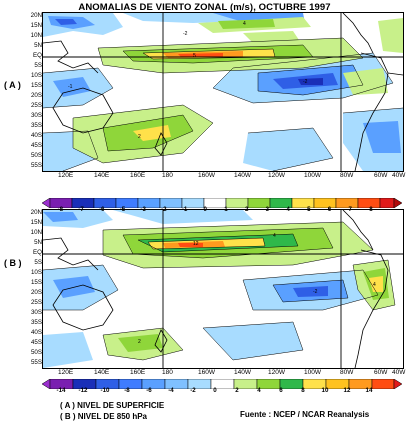 This screenshot has width=409, height=426. What do you see at coordinates (36, 15) in the screenshot?
I see `lat-label: 20N` at bounding box center [36, 15].